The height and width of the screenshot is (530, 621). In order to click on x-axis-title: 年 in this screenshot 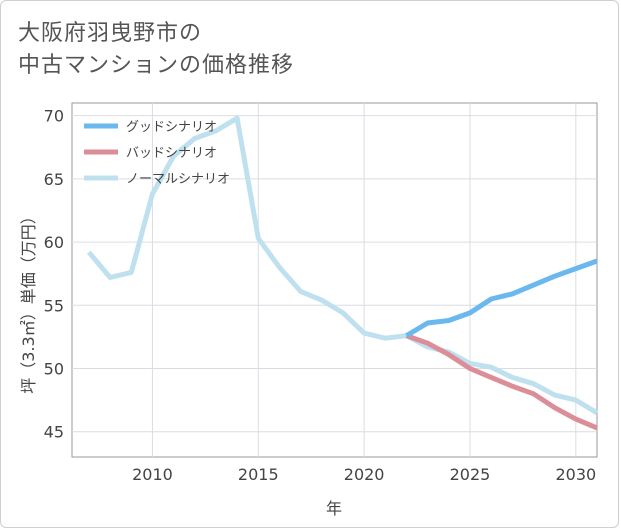, I will do `click(334, 508)`.